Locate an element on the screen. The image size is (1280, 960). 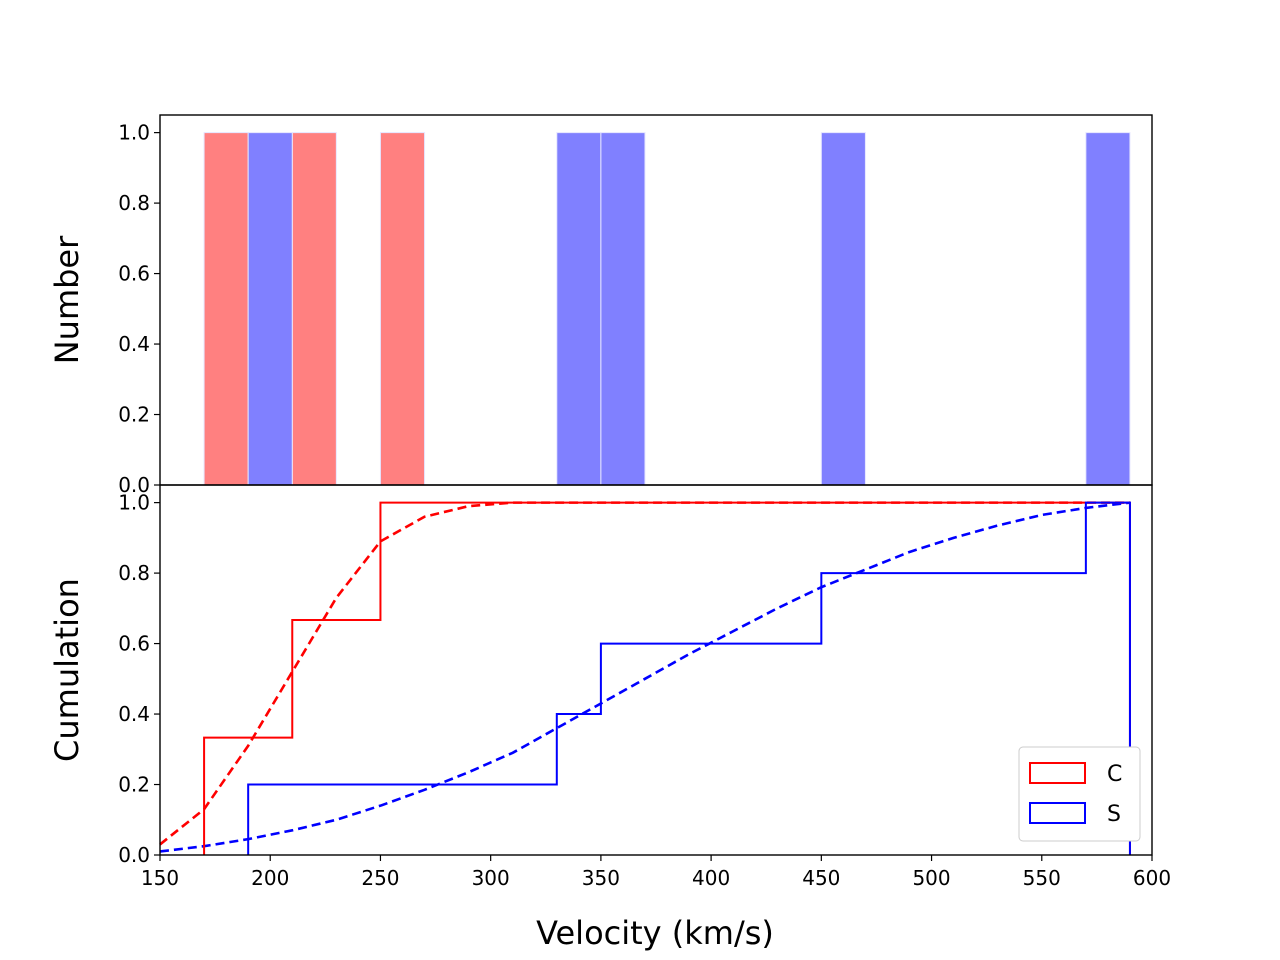
legend-label-C: C is located at coordinates (1114, 774).